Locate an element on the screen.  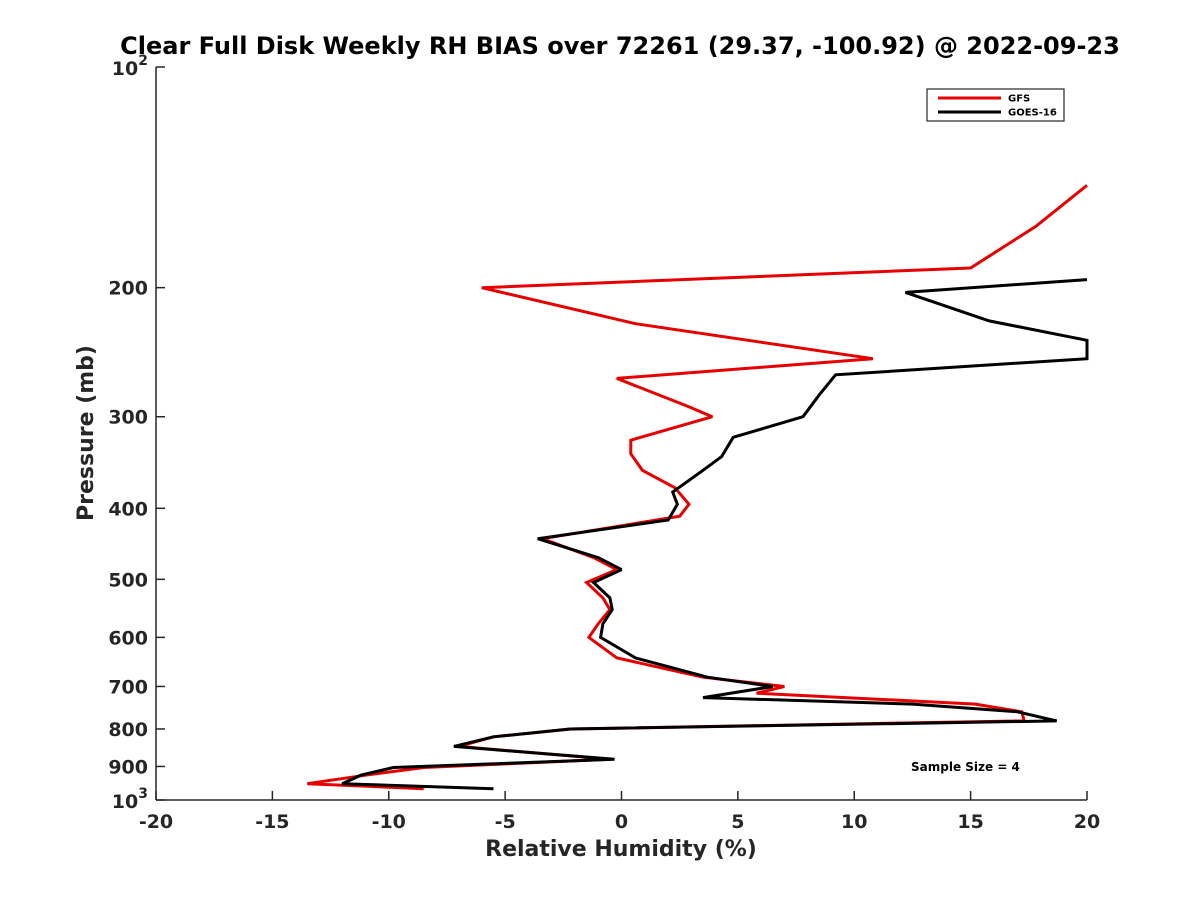
y-tick-label: 10² is located at coordinates (130, 66).